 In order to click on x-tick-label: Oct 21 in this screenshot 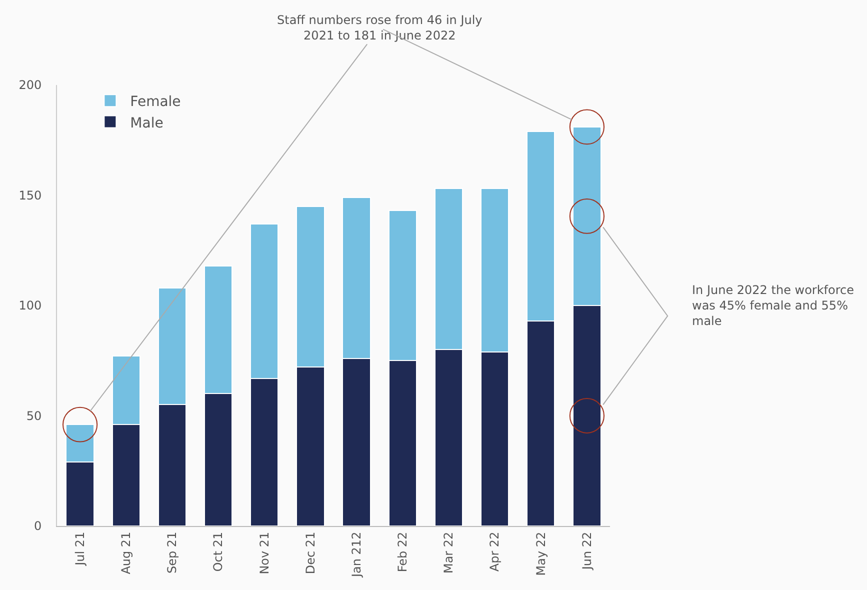, I will do `click(218, 552)`.